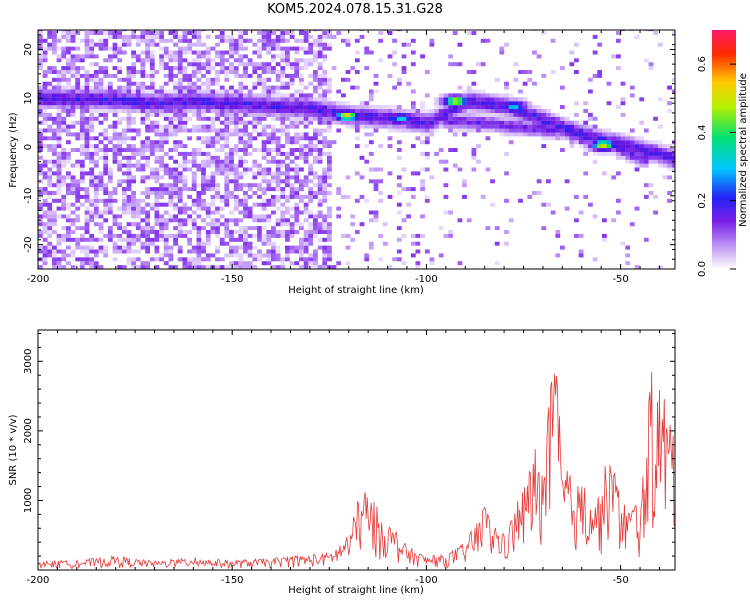 This screenshot has height=600, width=750. What do you see at coordinates (702, 132) in the screenshot?
I see `colorbar-tick-label: 0.4` at bounding box center [702, 132].